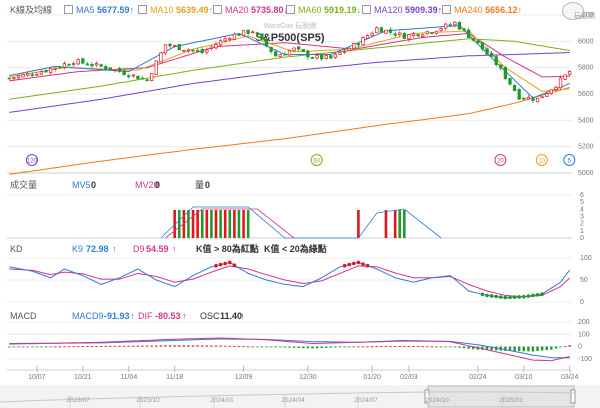  Describe the element at coordinates (359, 10) in the screenshot. I see `ma60-arrow: ↓` at that location.